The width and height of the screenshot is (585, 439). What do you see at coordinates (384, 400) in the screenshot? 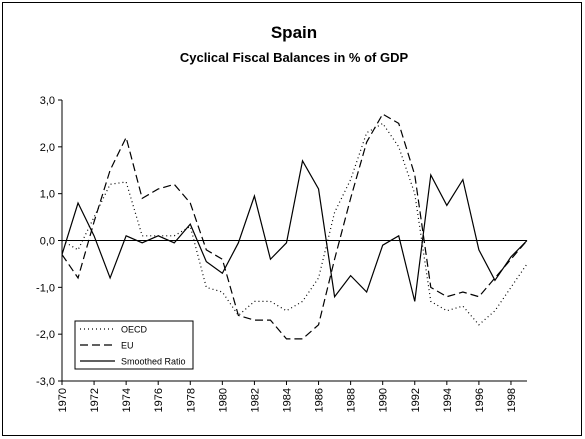
I see `x-tick-label: 1990` at bounding box center [384, 400].